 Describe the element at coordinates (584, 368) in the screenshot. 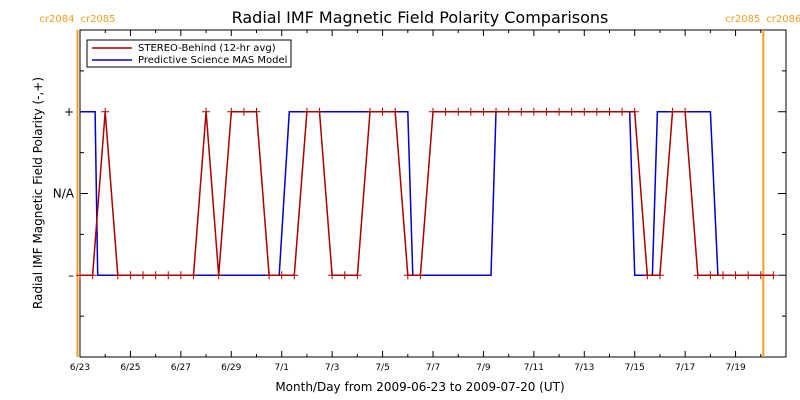

I see `x-tick-label: 7/13` at that location.